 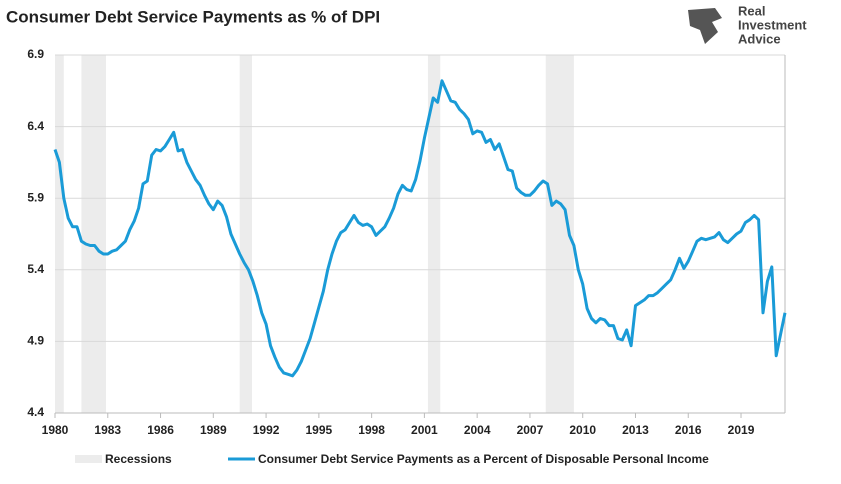 I want to click on x-tick-label: 1992, so click(x=266, y=430).